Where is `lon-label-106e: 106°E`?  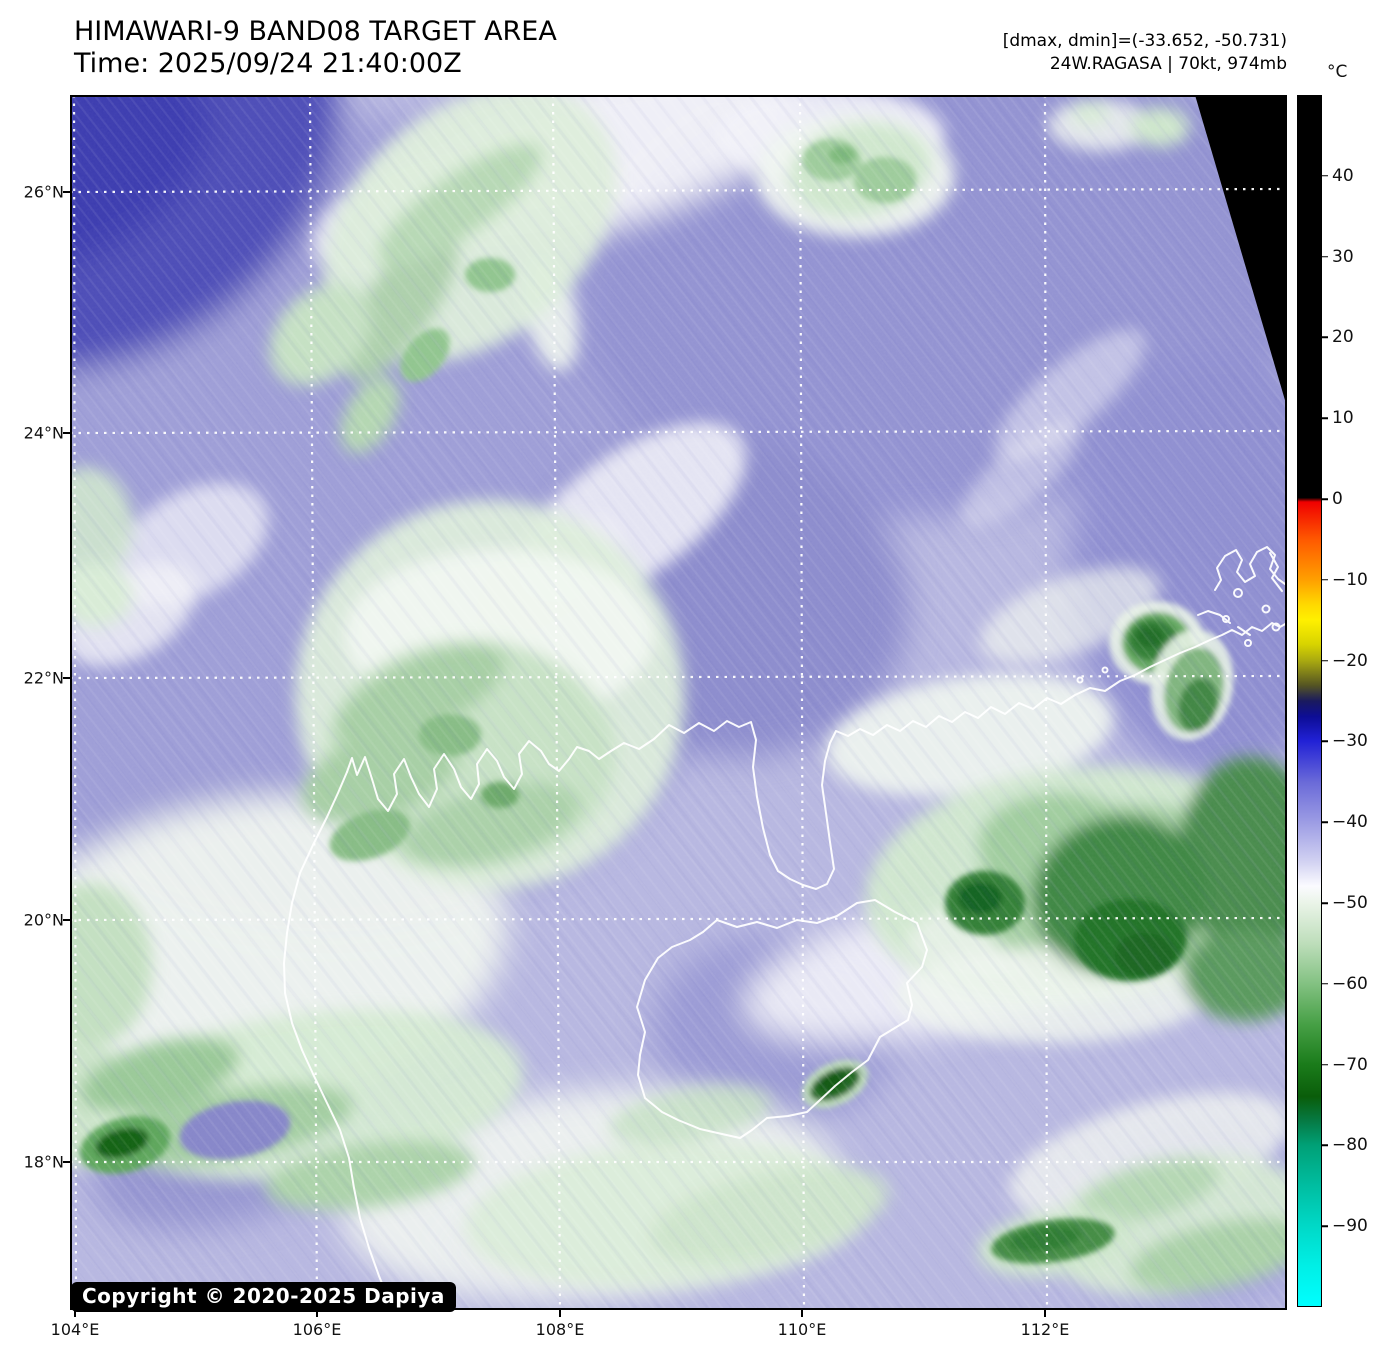
lon-label-106e: 106°E is located at coordinates (317, 1329).